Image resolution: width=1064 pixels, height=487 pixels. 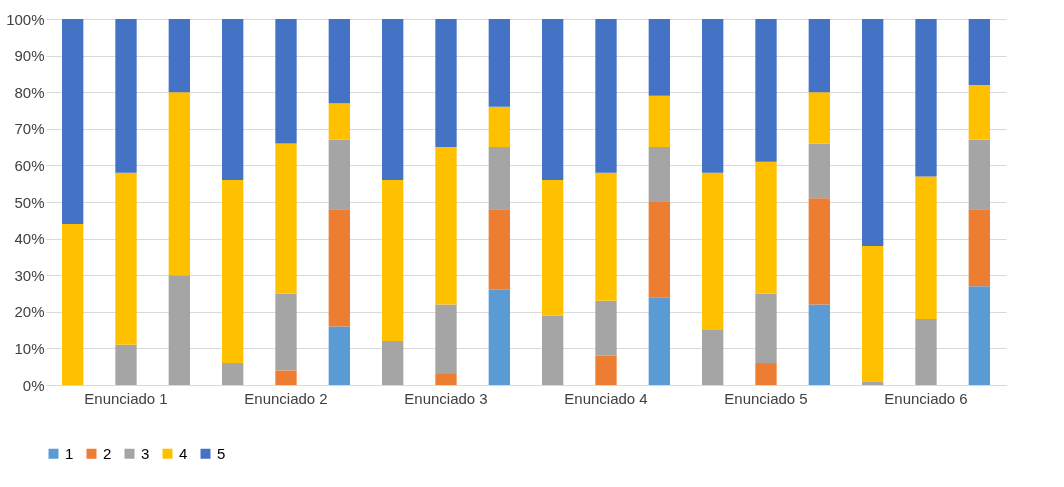 What do you see at coordinates (29, 239) in the screenshot?
I see `y-tick-label: 40%` at bounding box center [29, 239].